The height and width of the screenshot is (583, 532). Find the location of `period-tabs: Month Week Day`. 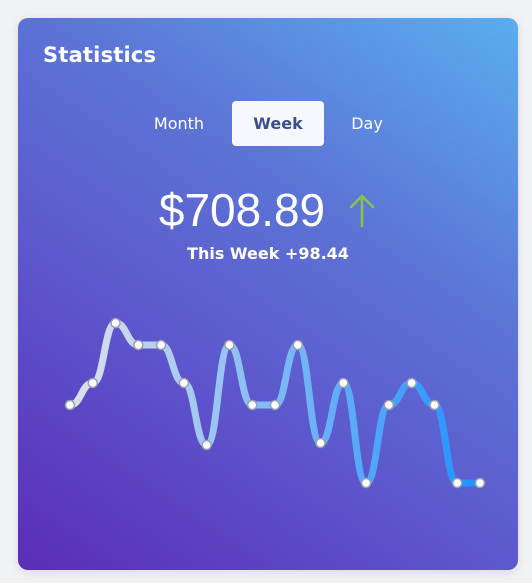

period-tabs: Month Week Day is located at coordinates (269, 123).